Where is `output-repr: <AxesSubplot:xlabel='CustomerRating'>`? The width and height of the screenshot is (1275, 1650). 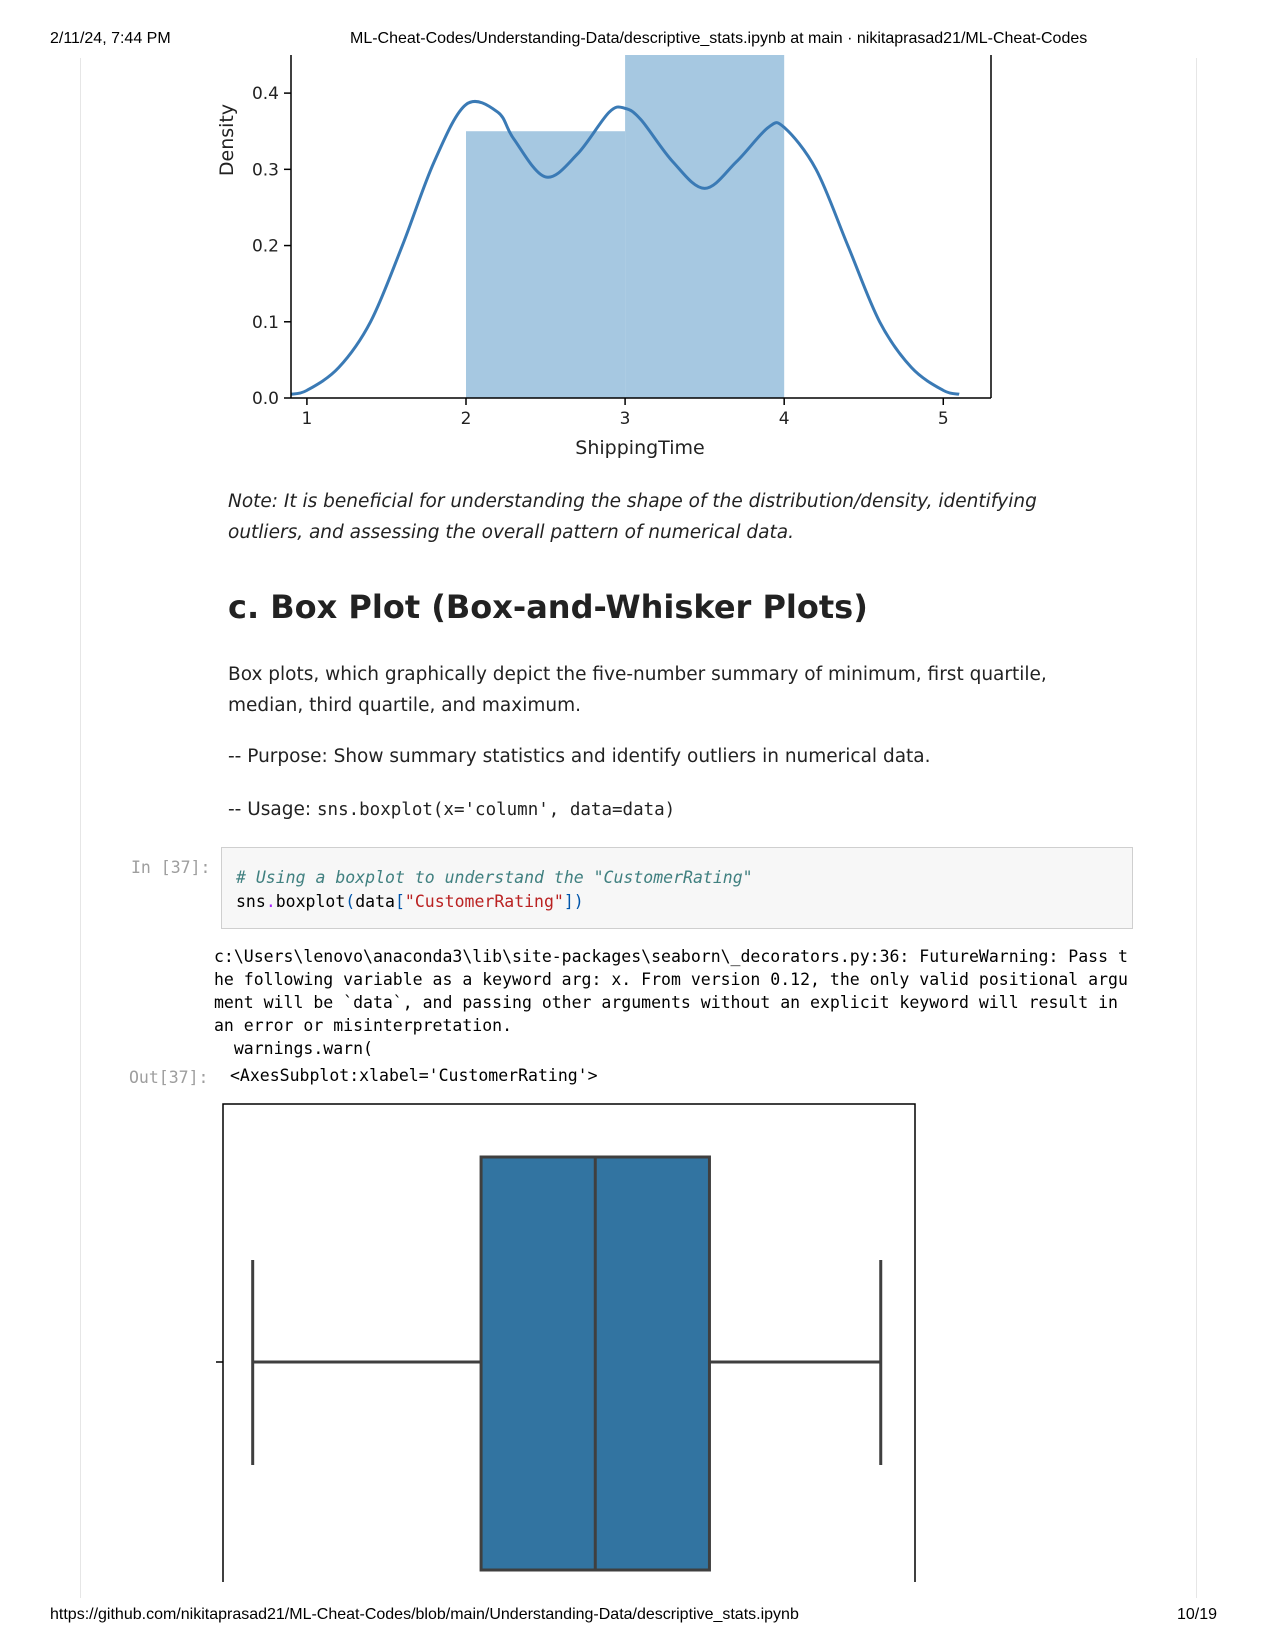 output-repr: <AxesSubplot:xlabel='CustomerRating'> is located at coordinates (414, 1075).